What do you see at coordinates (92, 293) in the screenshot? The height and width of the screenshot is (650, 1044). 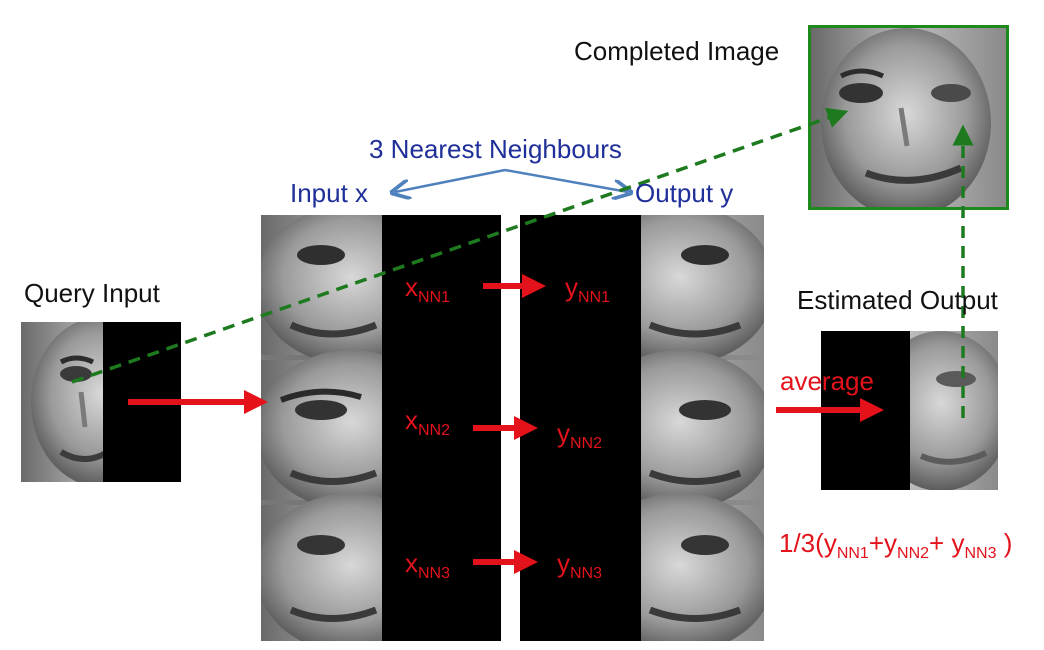 I see `query-input-label: Query Input` at bounding box center [92, 293].